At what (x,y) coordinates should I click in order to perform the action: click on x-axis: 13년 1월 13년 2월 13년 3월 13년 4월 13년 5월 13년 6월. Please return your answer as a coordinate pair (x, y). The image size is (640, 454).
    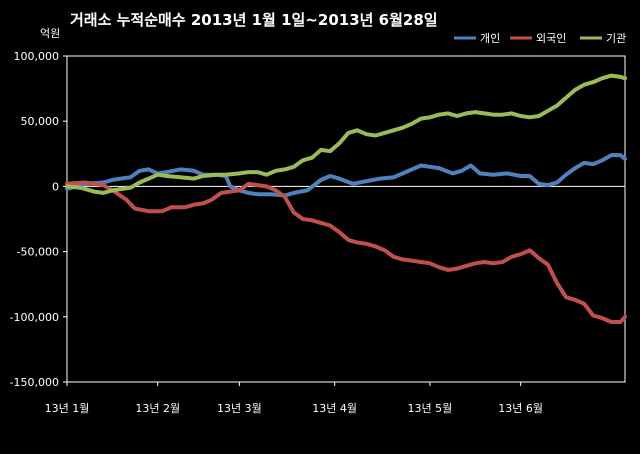
    Looking at the image, I should click on (294, 398).